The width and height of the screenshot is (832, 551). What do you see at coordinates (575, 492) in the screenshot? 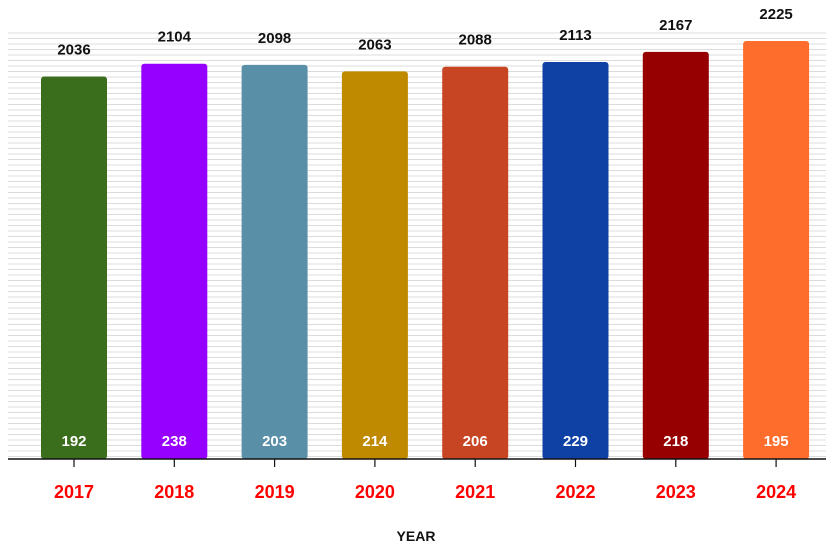
I see `x-tick-label: 2022` at bounding box center [575, 492].